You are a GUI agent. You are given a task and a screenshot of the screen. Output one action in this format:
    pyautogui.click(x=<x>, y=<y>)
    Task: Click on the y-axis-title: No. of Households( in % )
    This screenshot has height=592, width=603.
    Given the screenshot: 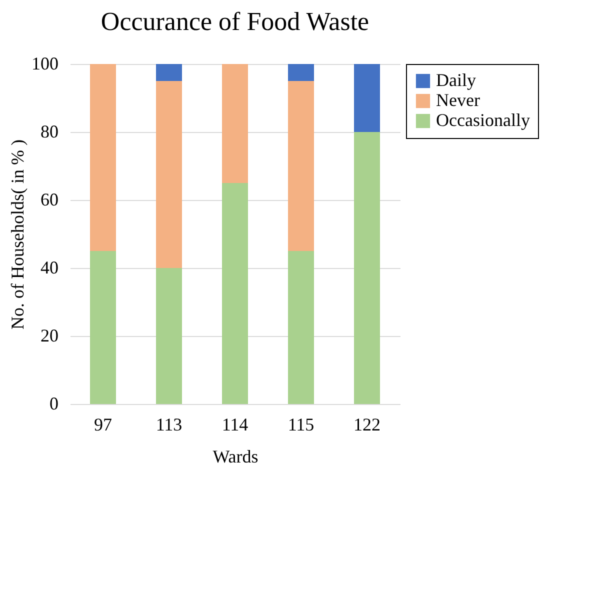 What is the action you would take?
    pyautogui.click(x=18, y=235)
    